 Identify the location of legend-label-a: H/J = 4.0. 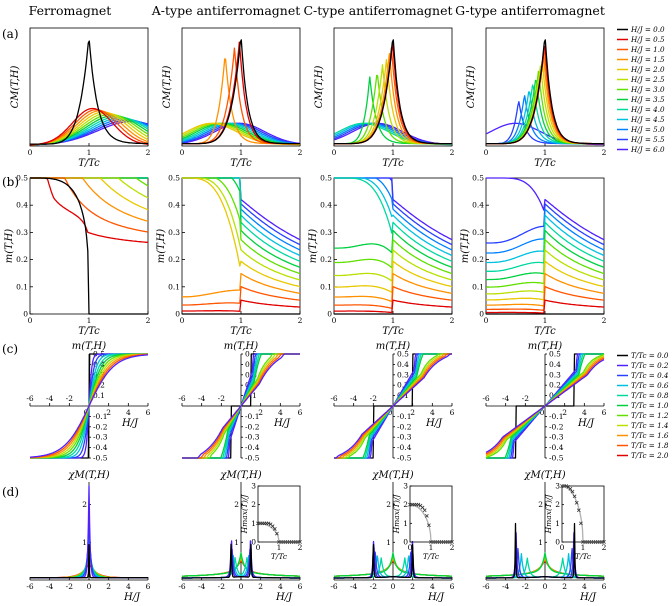
(647, 109).